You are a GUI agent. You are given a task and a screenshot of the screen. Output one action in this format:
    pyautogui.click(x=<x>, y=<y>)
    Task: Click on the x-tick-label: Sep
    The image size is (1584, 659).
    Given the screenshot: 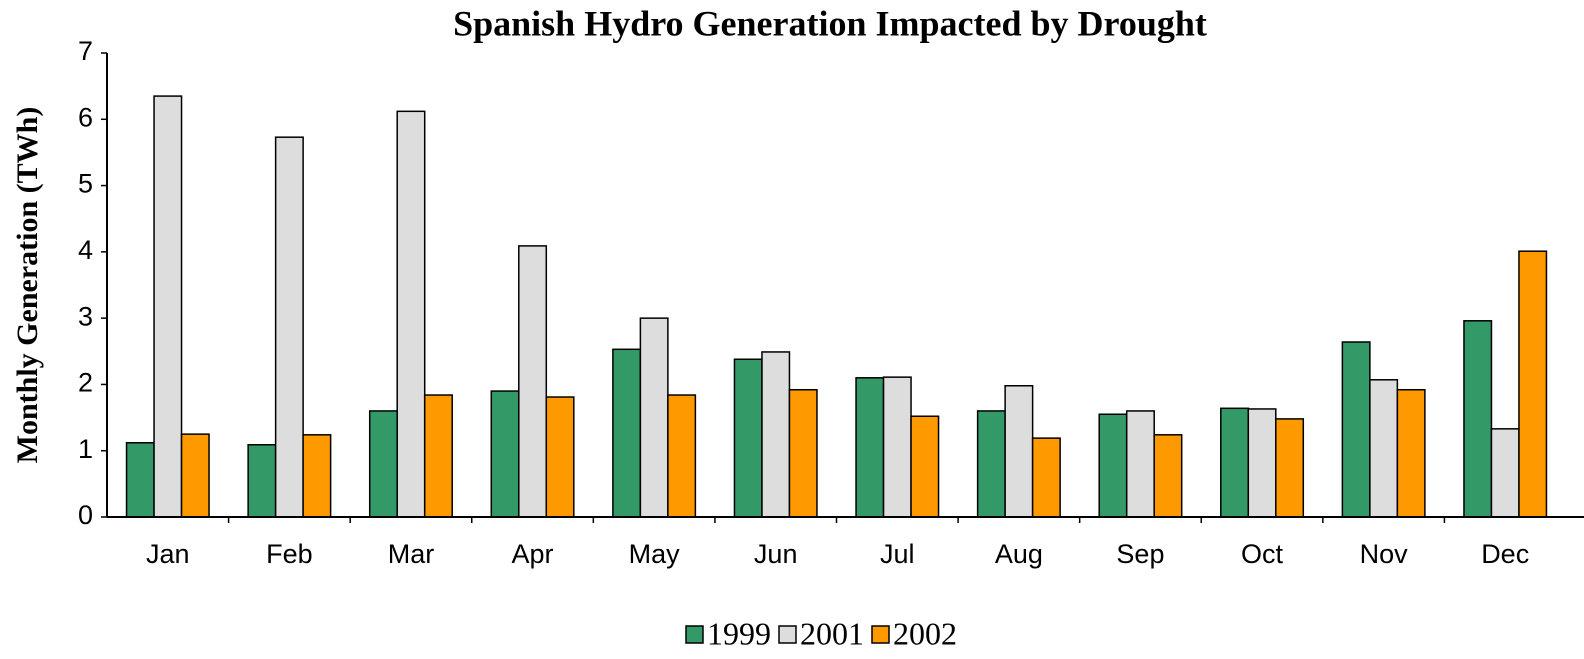 What is the action you would take?
    pyautogui.click(x=1140, y=554)
    